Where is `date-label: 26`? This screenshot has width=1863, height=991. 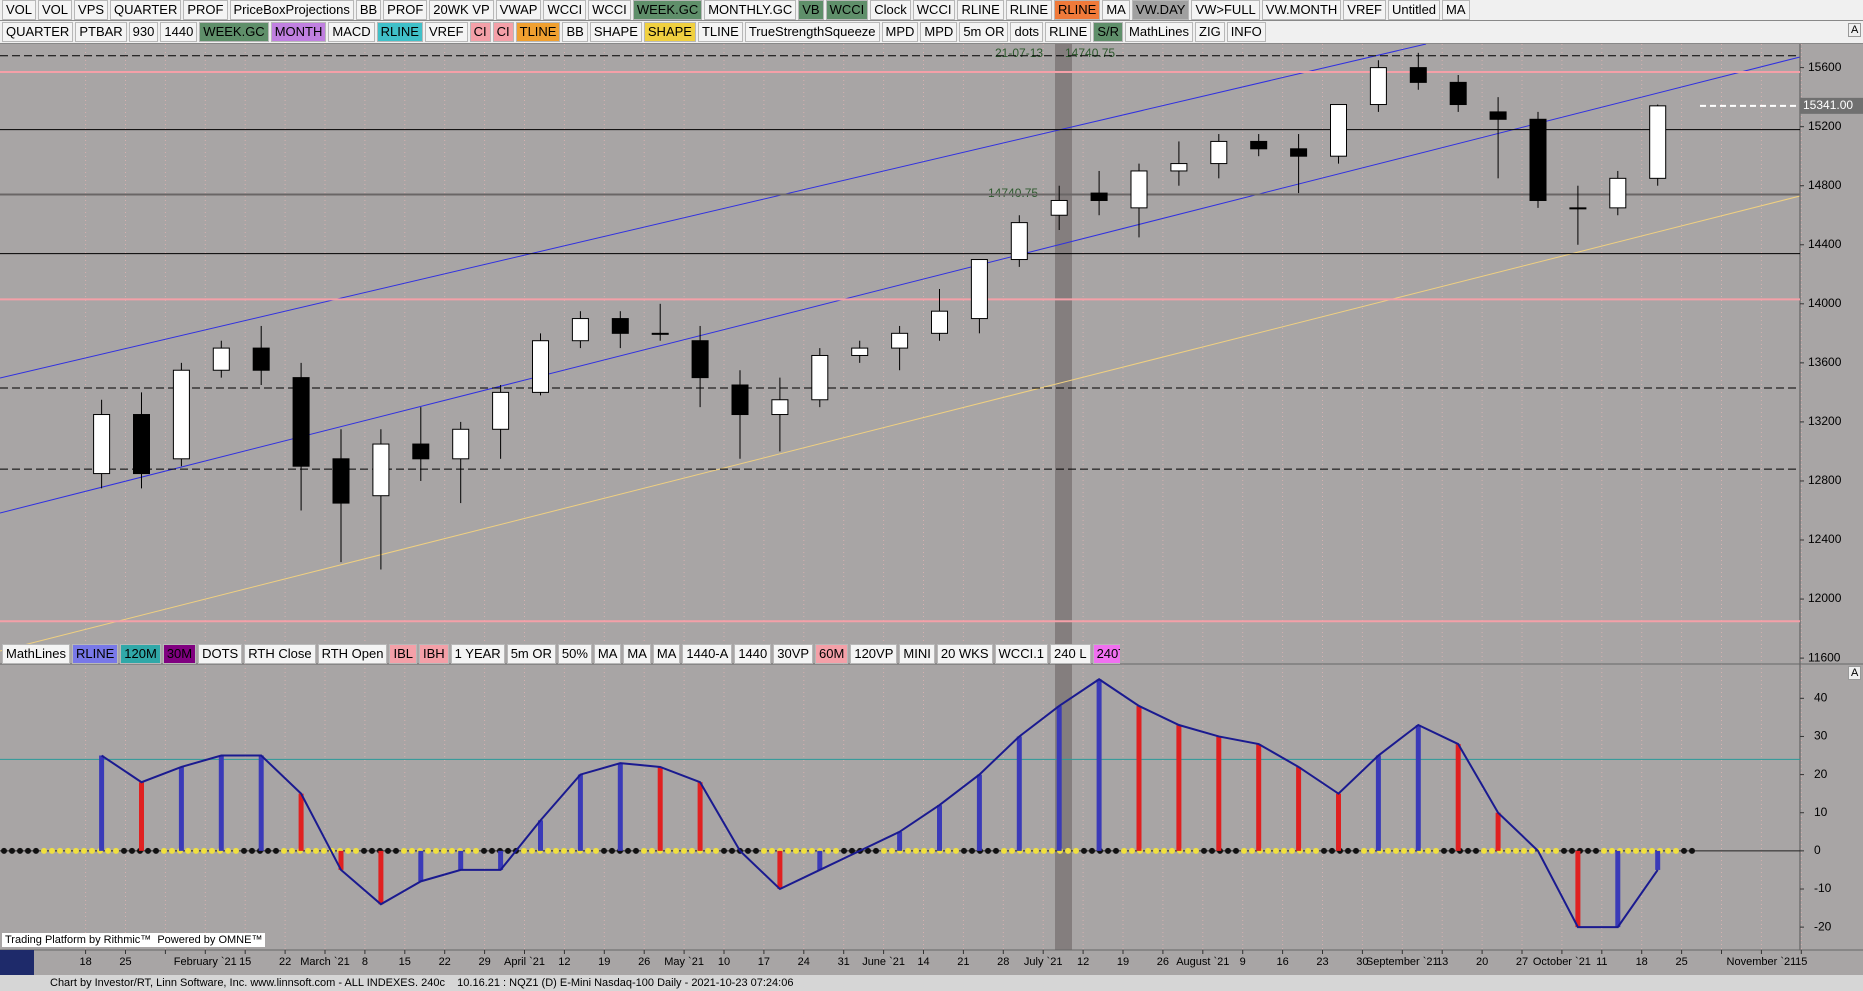 date-label: 26 is located at coordinates (644, 962).